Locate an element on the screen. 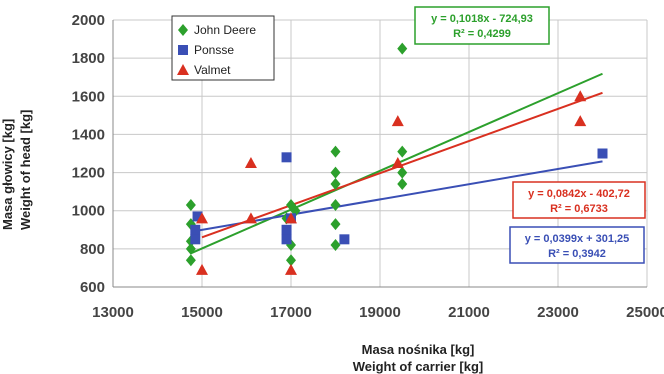 The height and width of the screenshot is (374, 664). ponsse-equation-box: y = 0,0399x + 301,25 R² = 0,3942 is located at coordinates (577, 245).